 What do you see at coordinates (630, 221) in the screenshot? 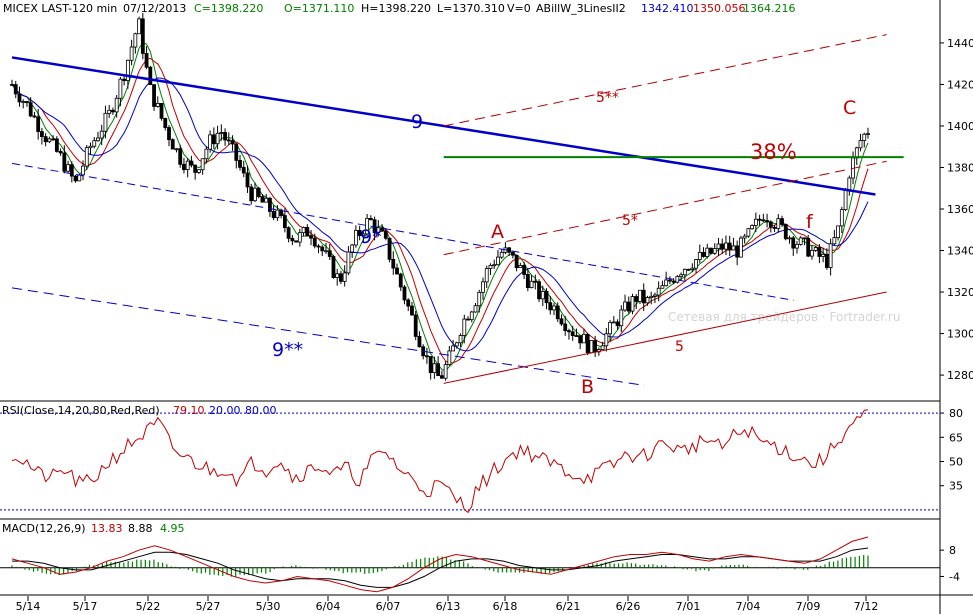
I see `label-line-5-star: 5*` at bounding box center [630, 221].